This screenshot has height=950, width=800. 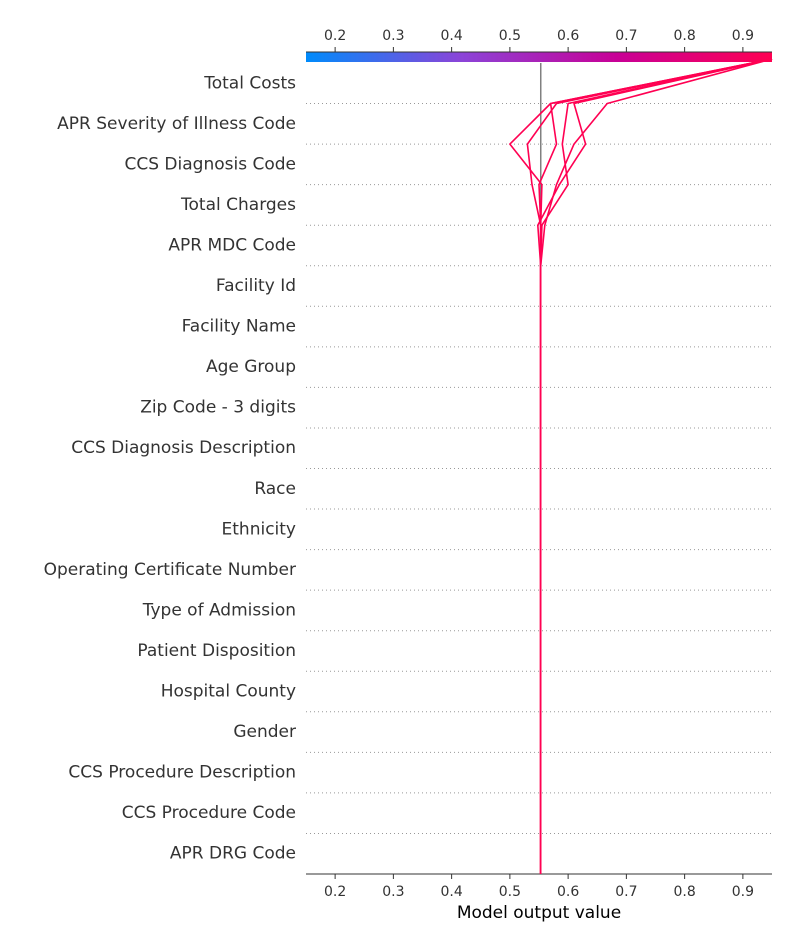 I want to click on bottom-tick-label: 0.4, so click(x=451, y=892).